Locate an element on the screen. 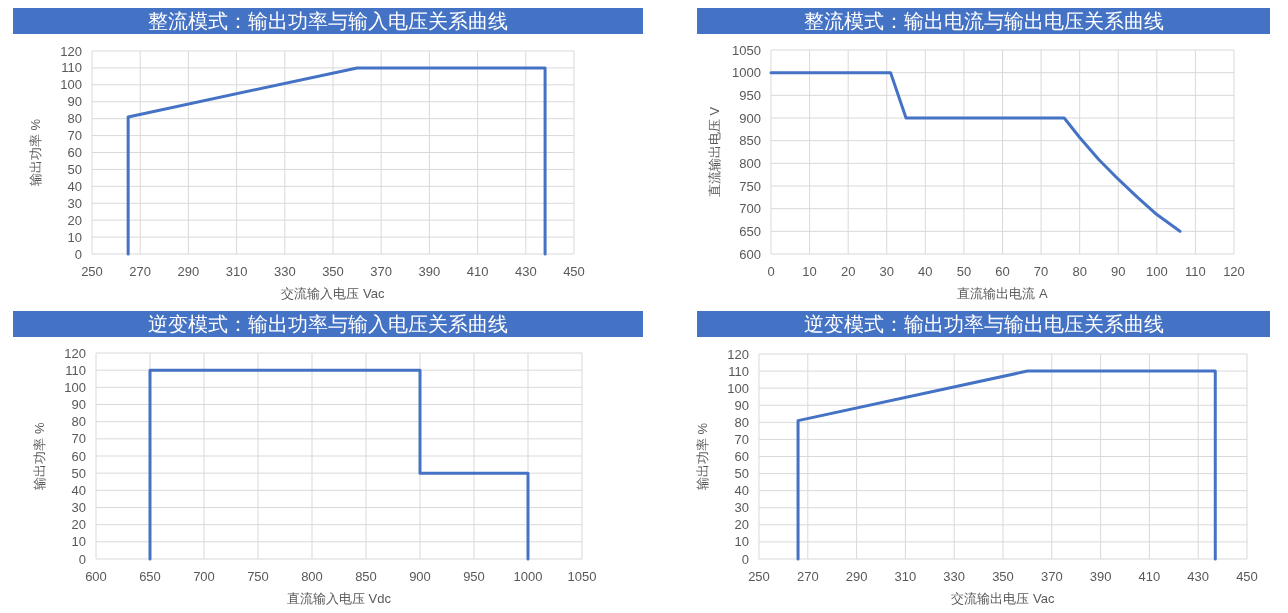  x-tick-label: 800 is located at coordinates (312, 576).